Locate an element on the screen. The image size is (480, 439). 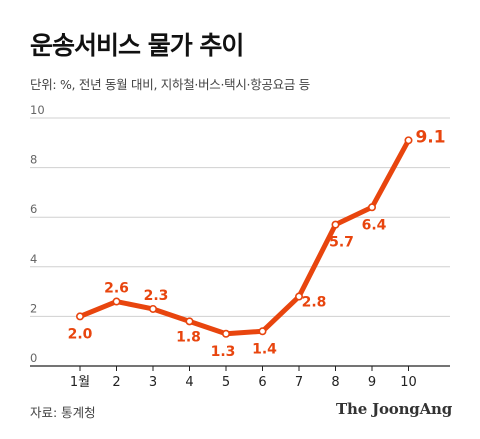
data-label: 1.3 is located at coordinates (223, 352).